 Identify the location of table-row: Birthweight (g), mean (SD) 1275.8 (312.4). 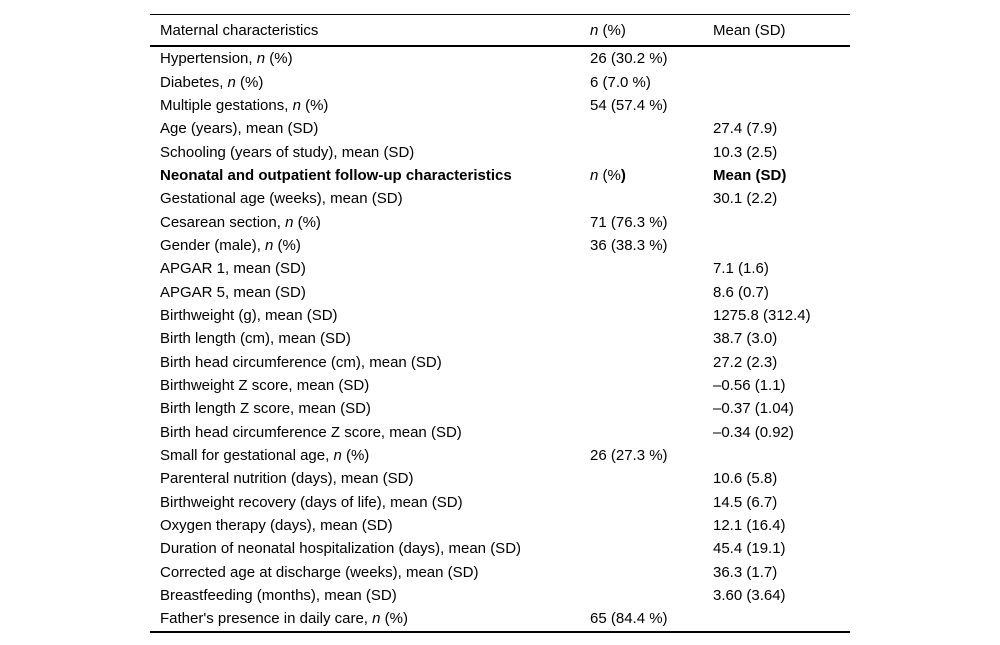
(500, 315).